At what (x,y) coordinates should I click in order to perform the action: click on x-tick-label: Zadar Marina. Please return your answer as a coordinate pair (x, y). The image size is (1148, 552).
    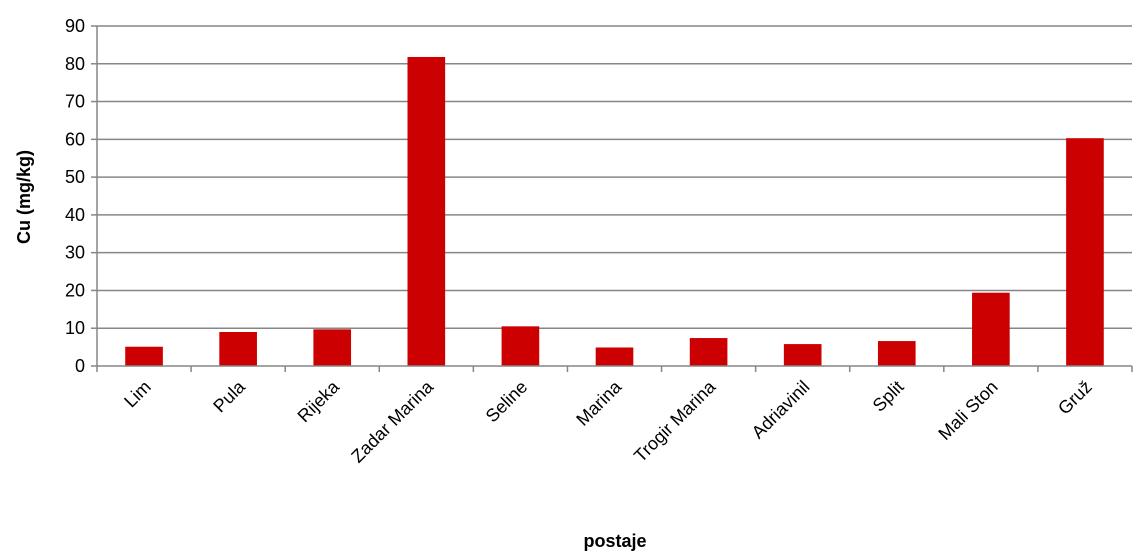
    Looking at the image, I should click on (392, 421).